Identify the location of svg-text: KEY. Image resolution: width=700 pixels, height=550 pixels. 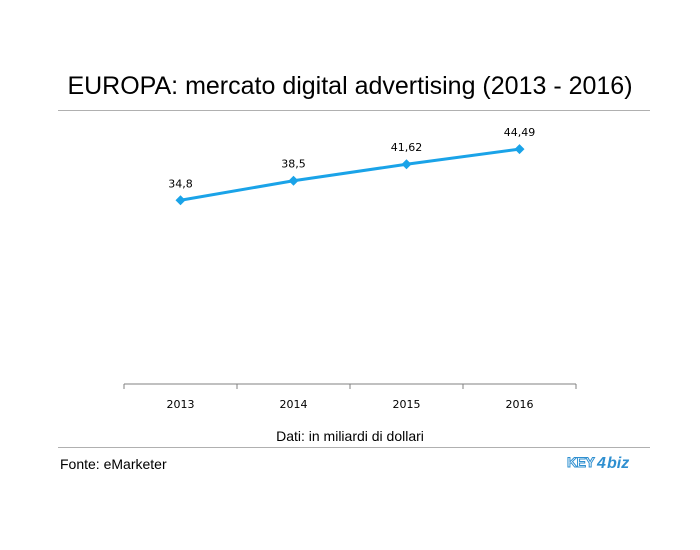
(581, 462).